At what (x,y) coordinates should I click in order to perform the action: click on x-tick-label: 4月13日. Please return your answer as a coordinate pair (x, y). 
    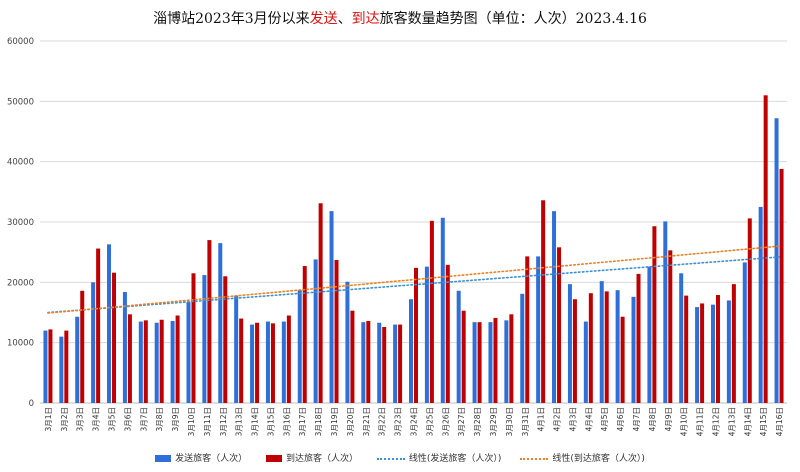
    Looking at the image, I should click on (731, 421).